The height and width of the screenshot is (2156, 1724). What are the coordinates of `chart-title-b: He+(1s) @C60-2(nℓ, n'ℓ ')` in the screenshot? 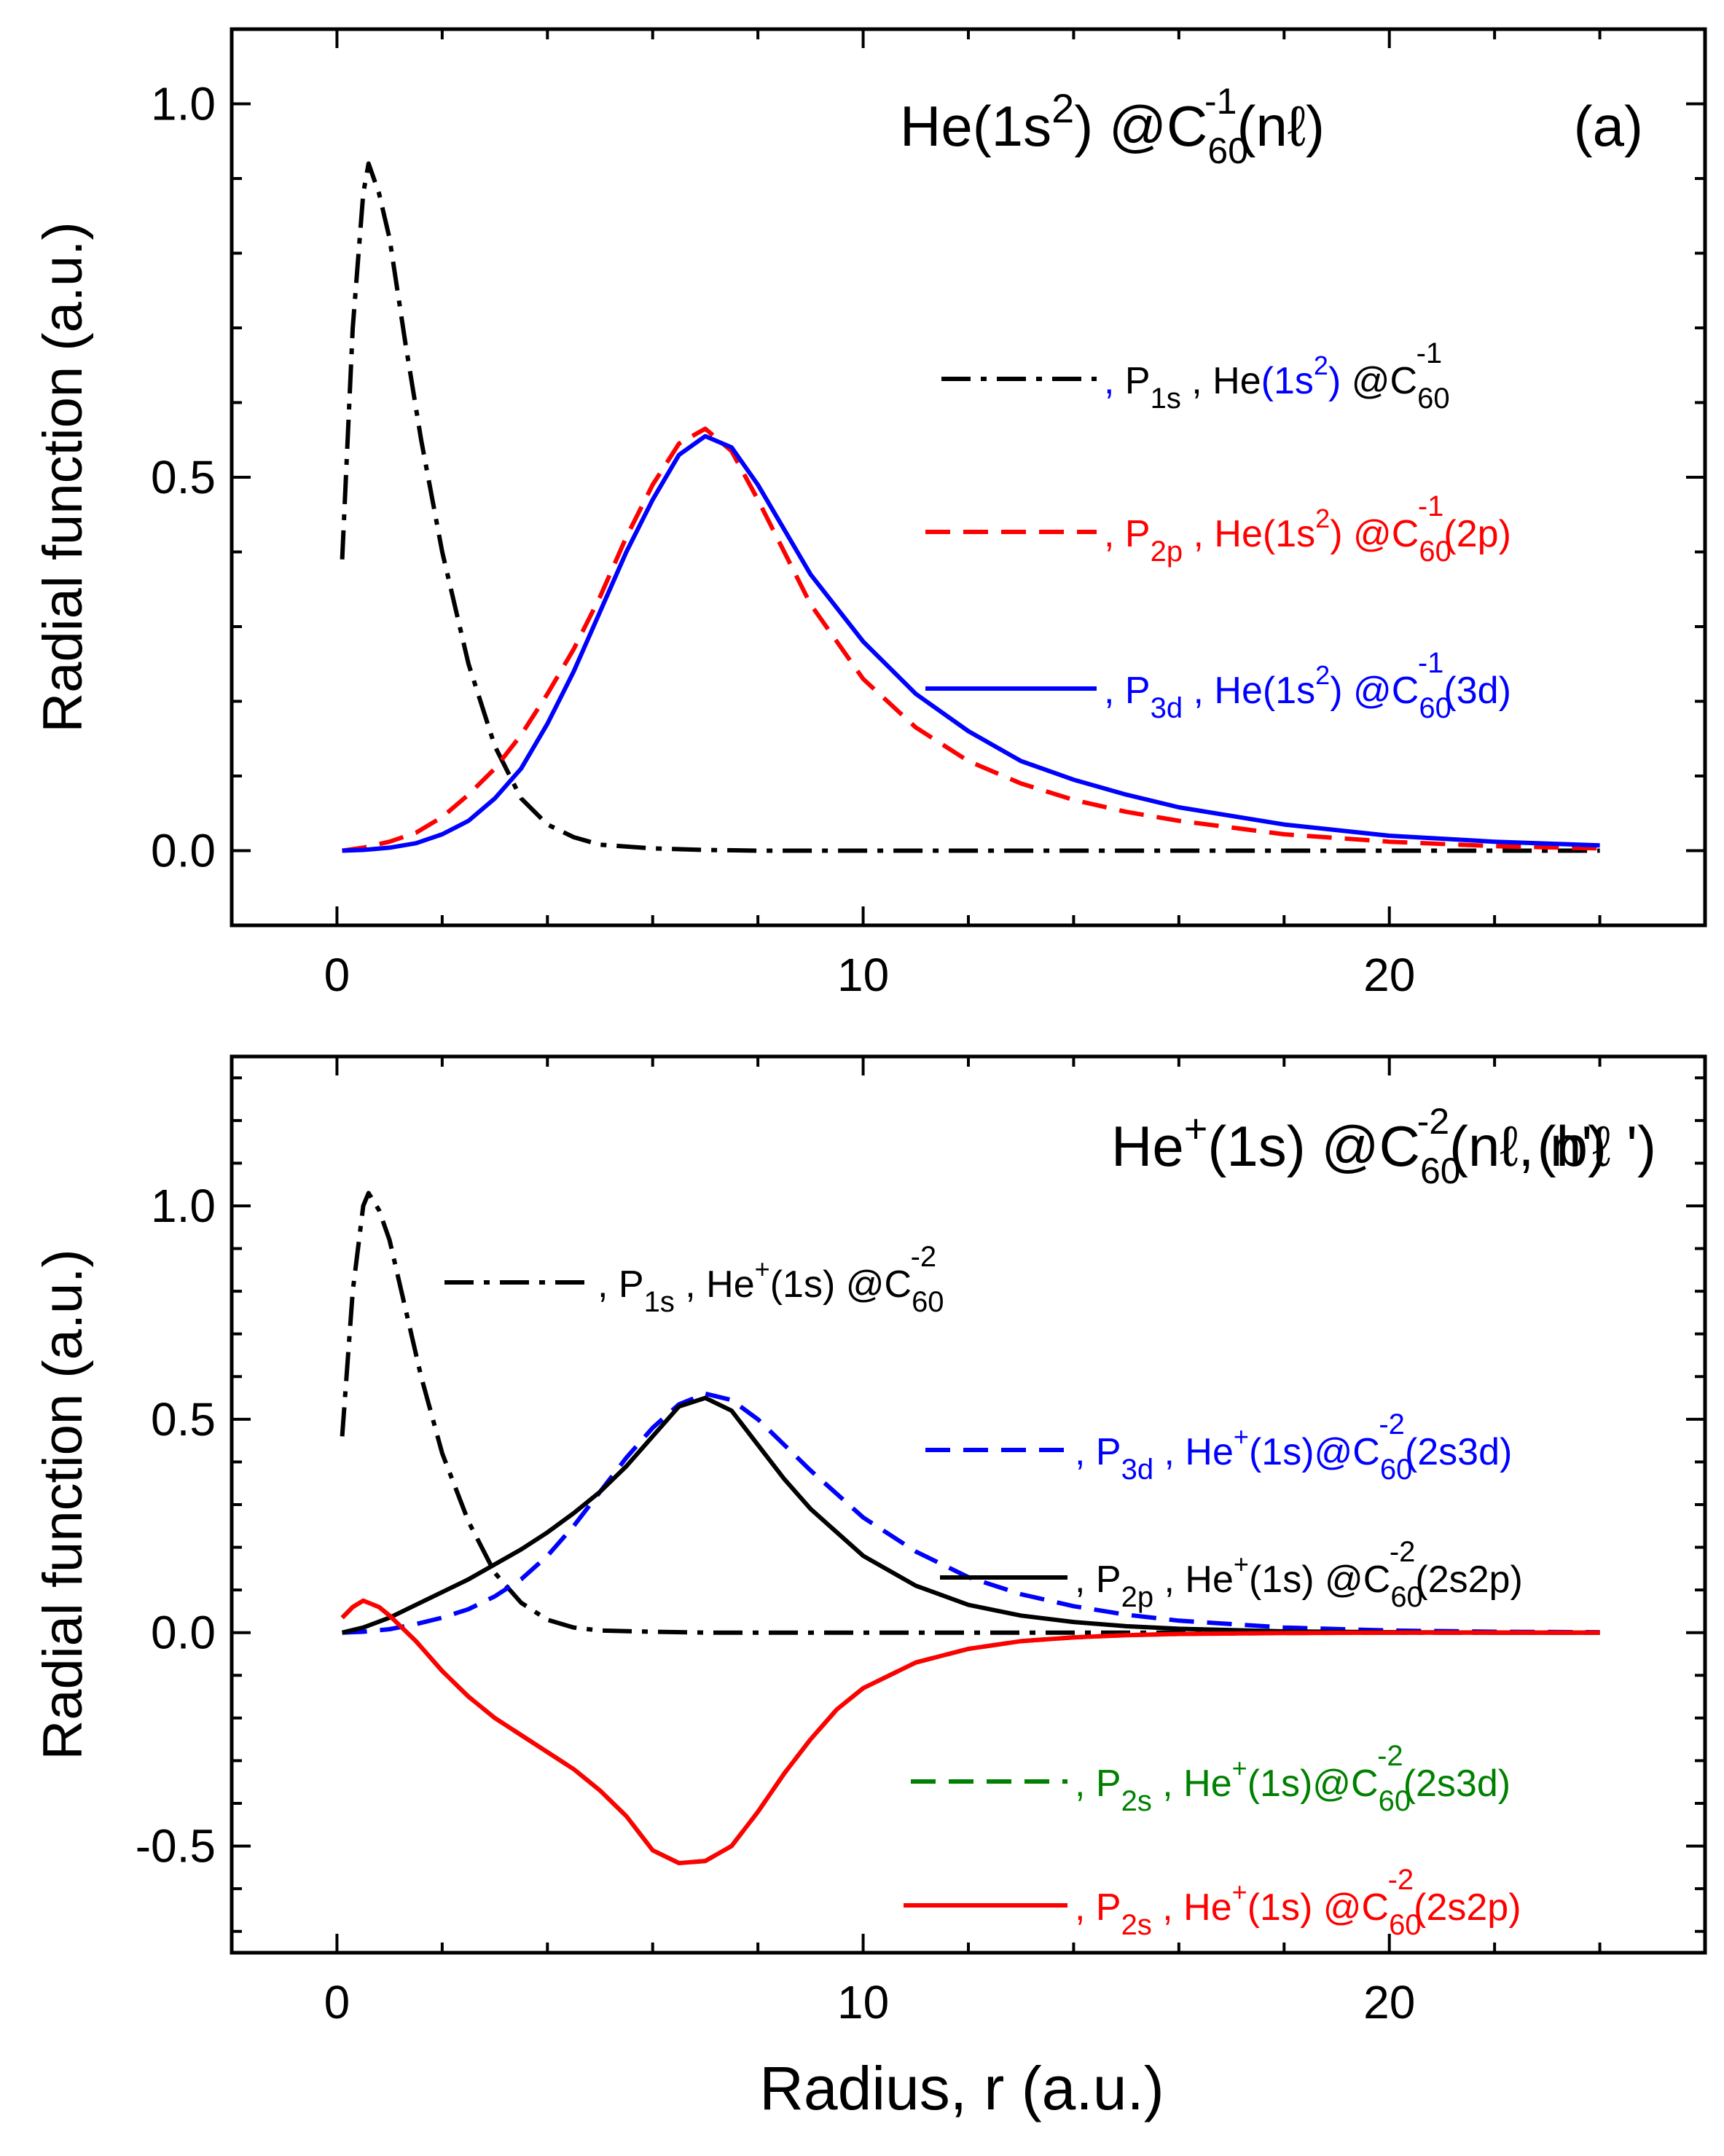 It's located at (1384, 1146).